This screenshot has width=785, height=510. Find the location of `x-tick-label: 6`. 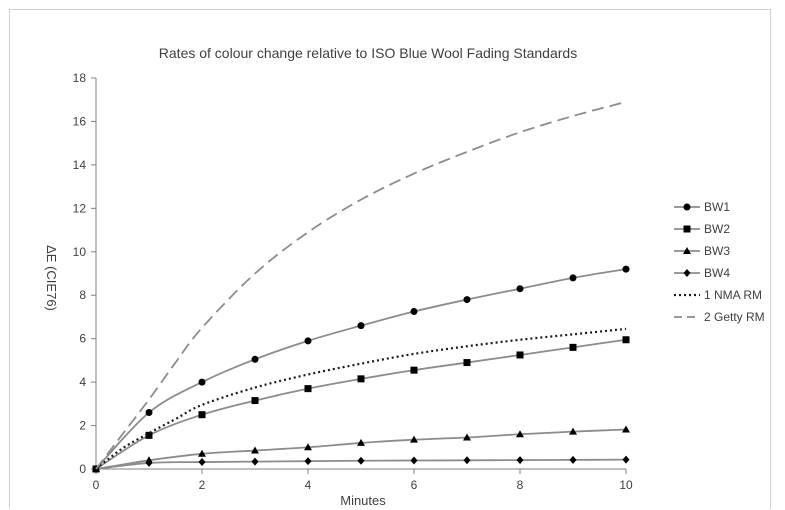

x-tick-label: 6 is located at coordinates (414, 485).